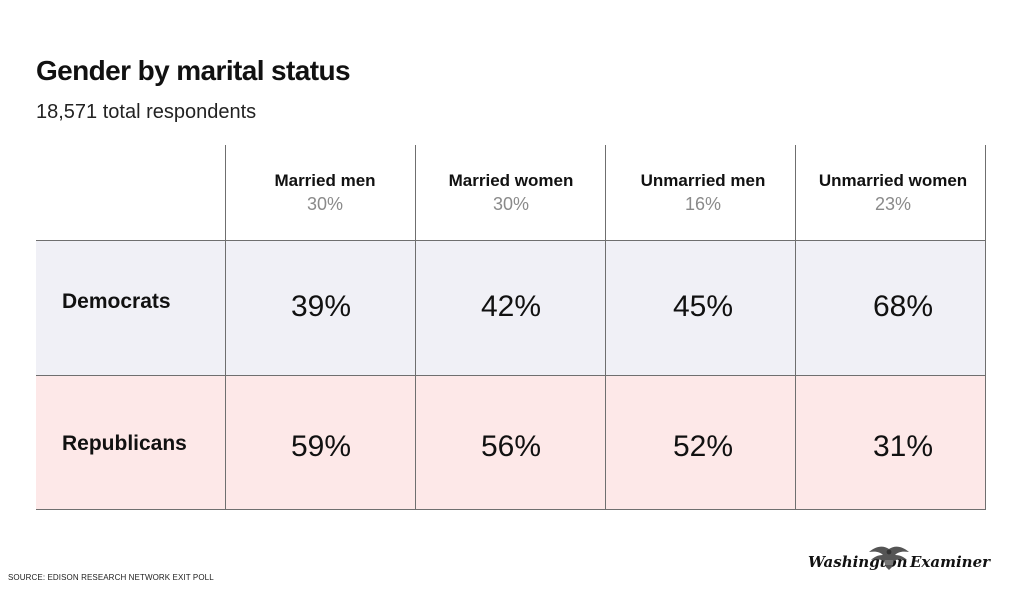 The height and width of the screenshot is (591, 1024). I want to click on row-label-republicans: Republicans, so click(124, 443).